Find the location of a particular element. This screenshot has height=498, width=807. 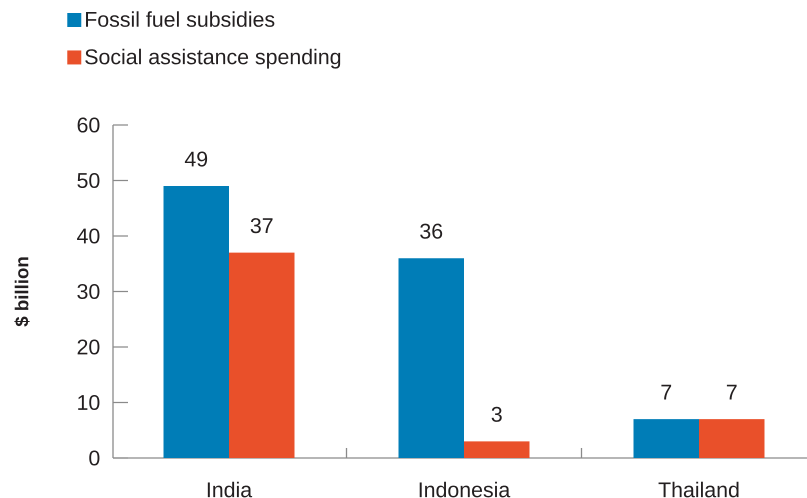

legend-label: Fossil fuel subsidies is located at coordinates (180, 19).